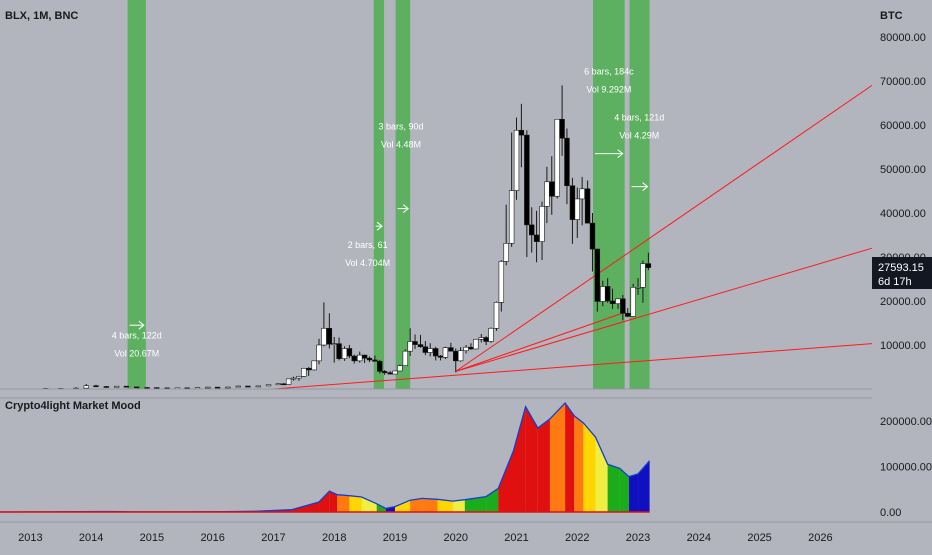 The width and height of the screenshot is (932, 555). What do you see at coordinates (903, 302) in the screenshot?
I see `price-tick-label: 20000.00` at bounding box center [903, 302].